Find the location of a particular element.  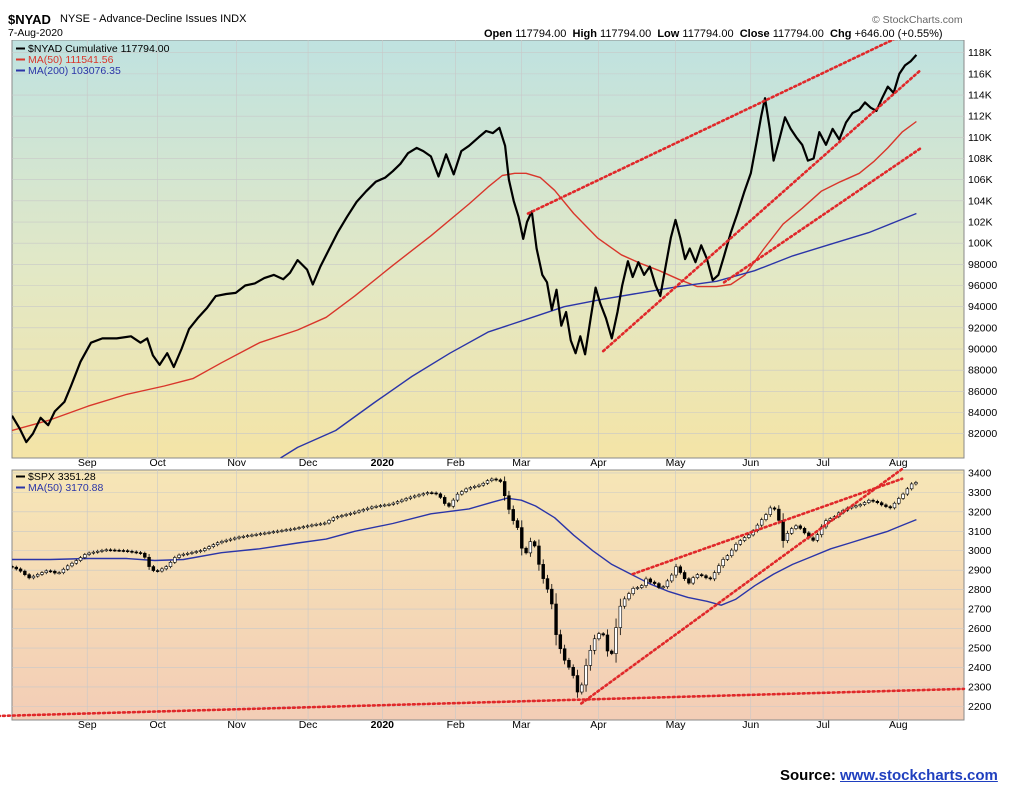

spx-x-tick-label: Feb is located at coordinates (456, 725).